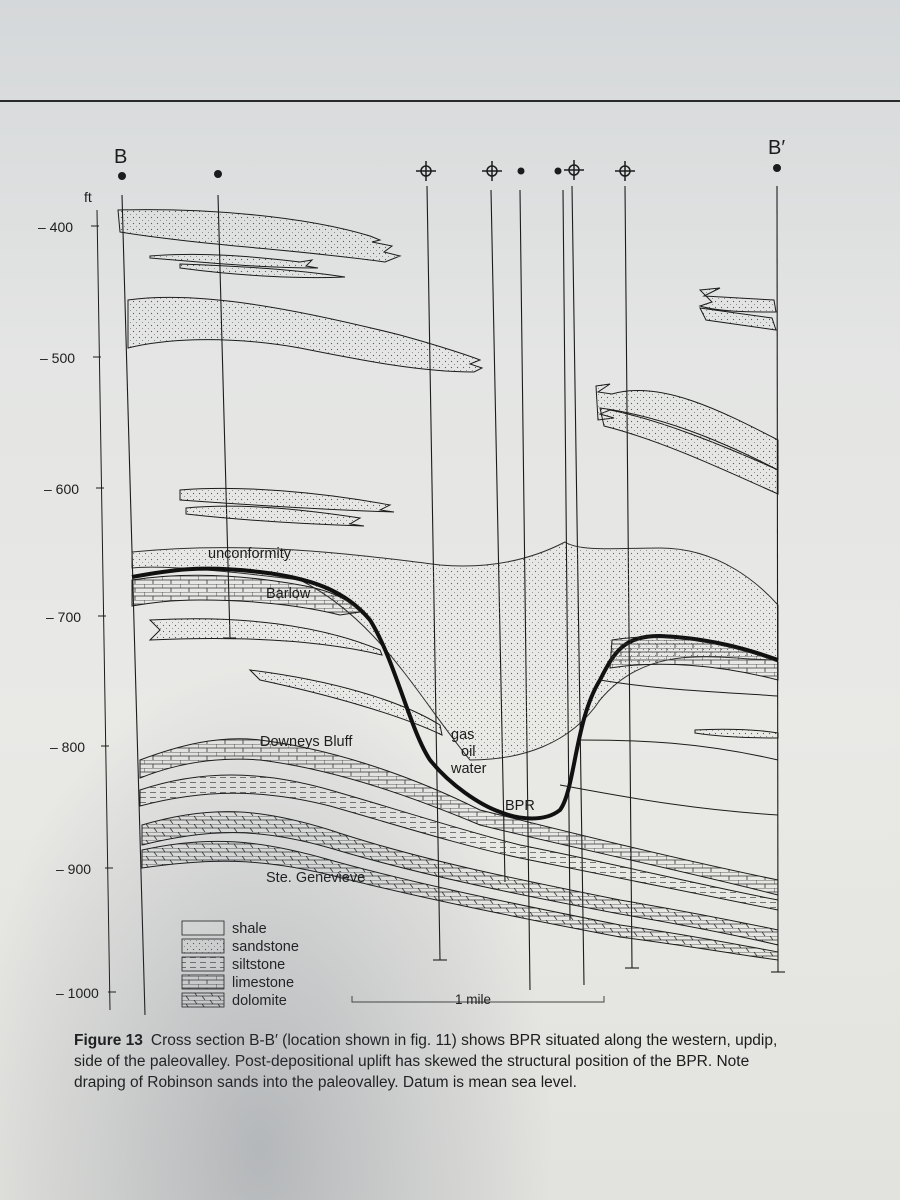  Describe the element at coordinates (694, 658) in the screenshot. I see `barlow-limestone-east` at that location.